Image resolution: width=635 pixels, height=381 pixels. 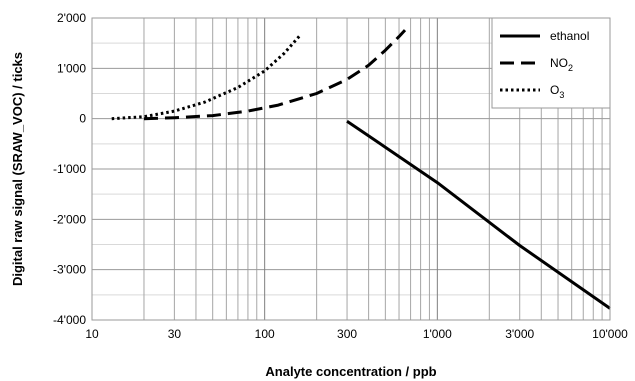 I want to click on series-line-no2, so click(x=275, y=75).